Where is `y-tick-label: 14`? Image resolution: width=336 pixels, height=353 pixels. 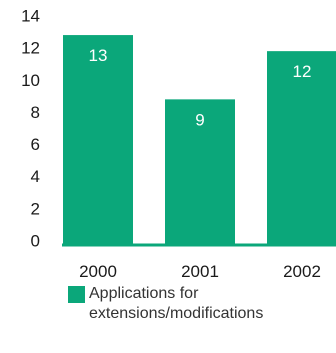
y-tick-label: 14 is located at coordinates (30, 15).